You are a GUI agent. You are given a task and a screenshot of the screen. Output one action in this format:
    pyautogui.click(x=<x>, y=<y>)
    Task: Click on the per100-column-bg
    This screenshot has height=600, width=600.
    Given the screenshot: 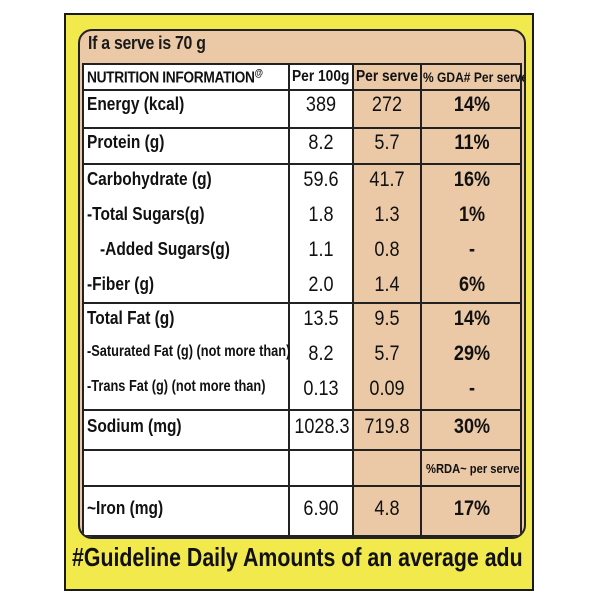 What is the action you would take?
    pyautogui.click(x=321, y=300)
    